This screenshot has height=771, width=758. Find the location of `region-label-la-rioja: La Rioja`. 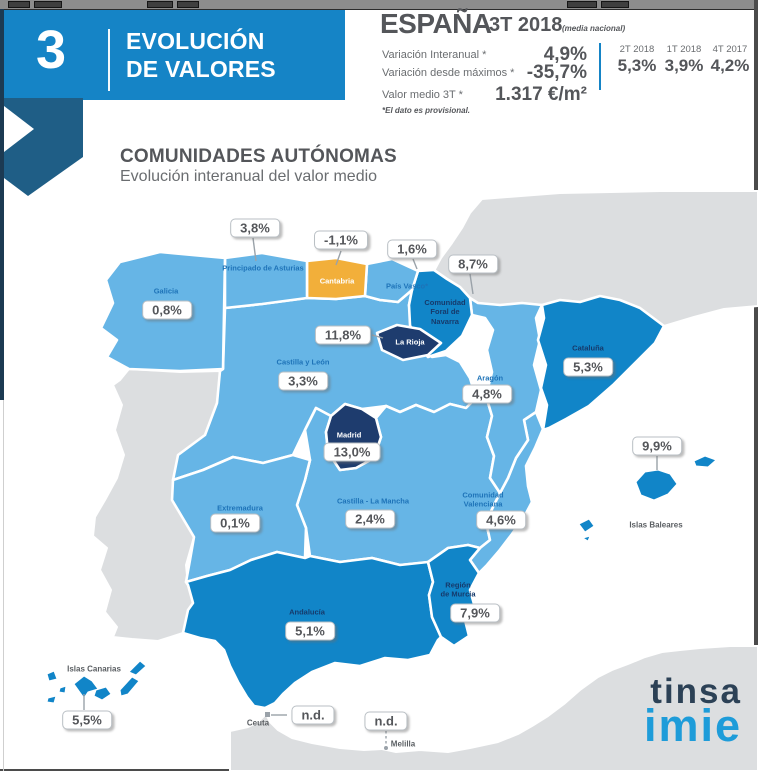

region-label-la-rioja: La Rioja is located at coordinates (410, 342).